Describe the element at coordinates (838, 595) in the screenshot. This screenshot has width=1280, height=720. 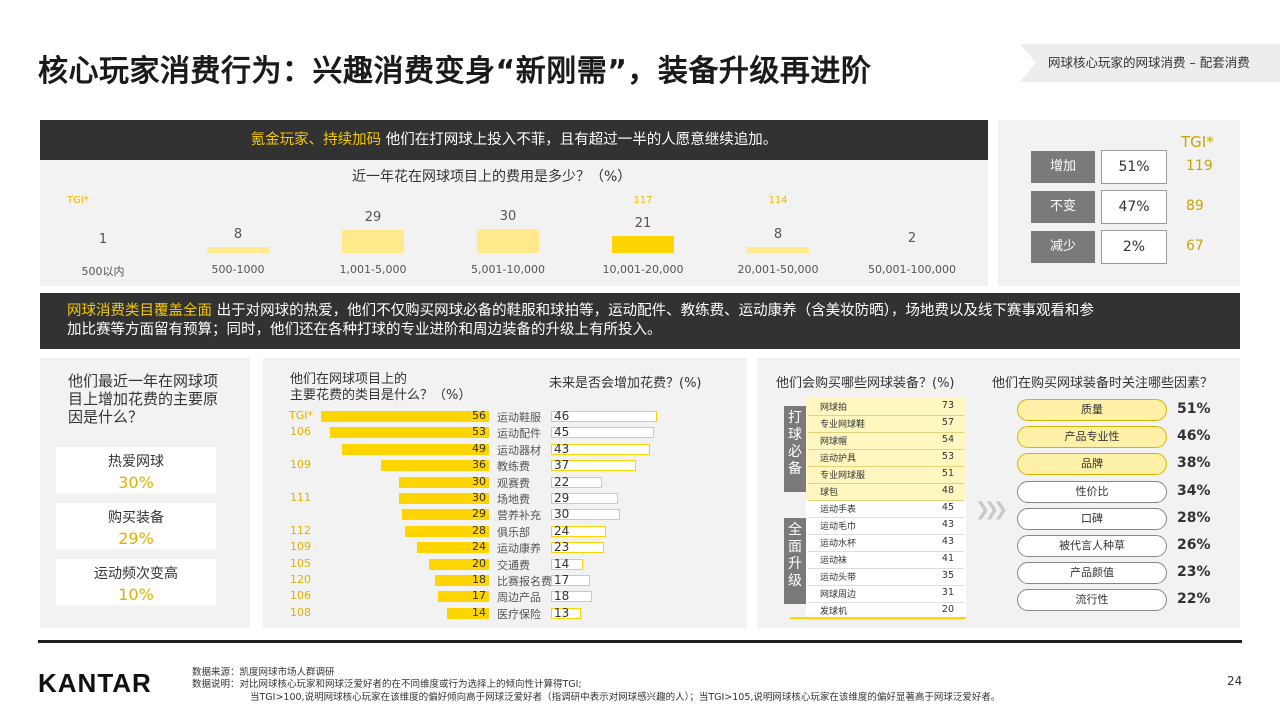
I see `equipment-name: 网球周边` at that location.